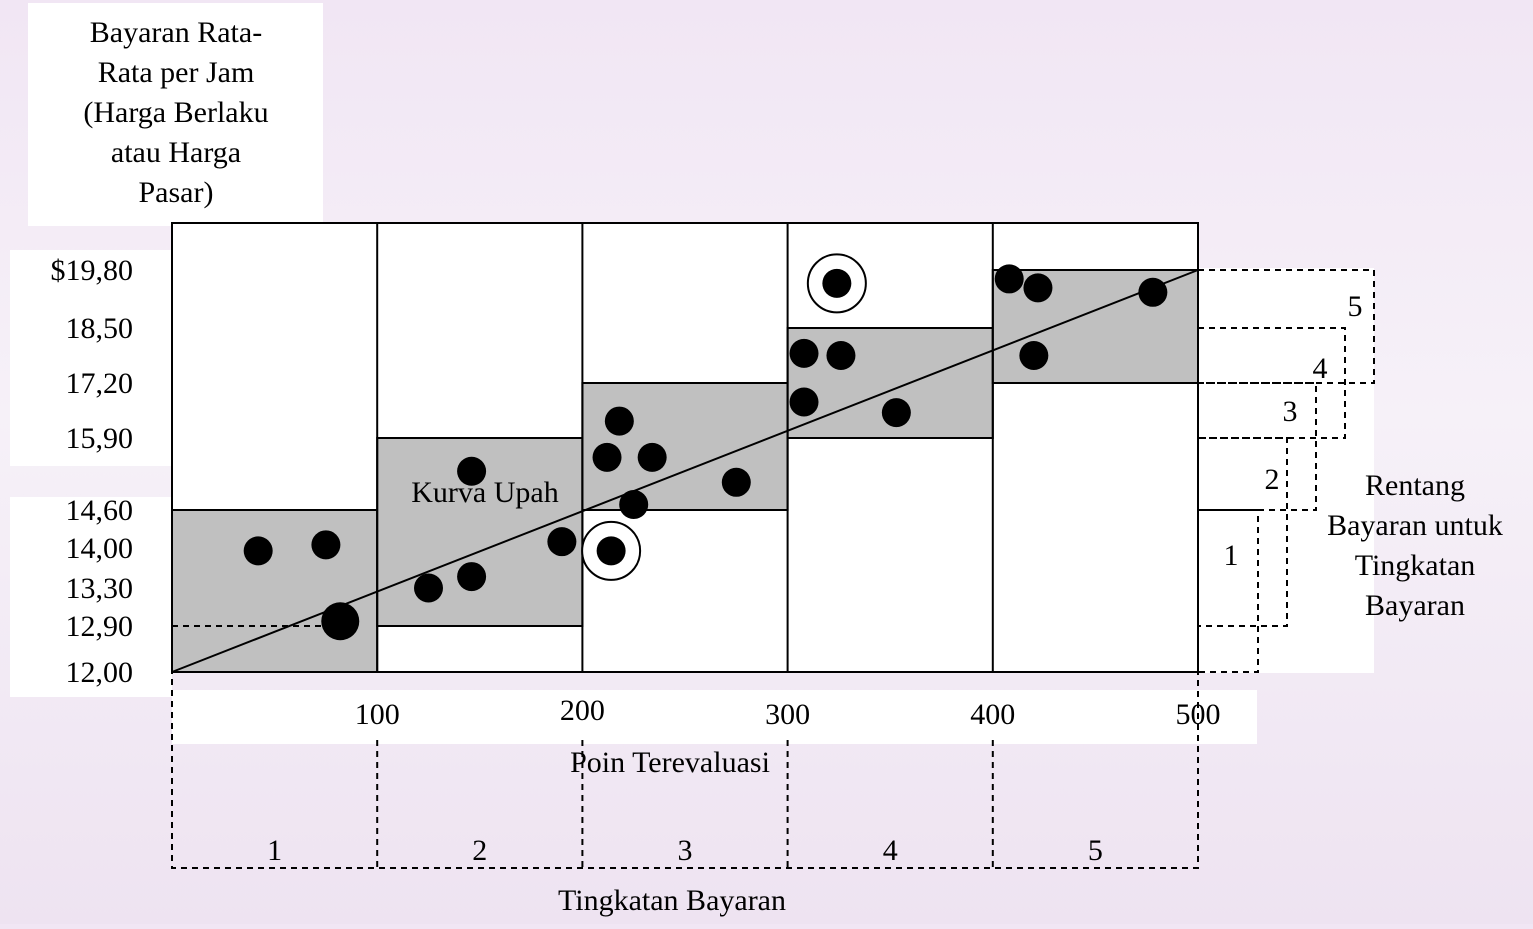  I want to click on rate-ranges-caption-line: Tingkatan, so click(1415, 565).